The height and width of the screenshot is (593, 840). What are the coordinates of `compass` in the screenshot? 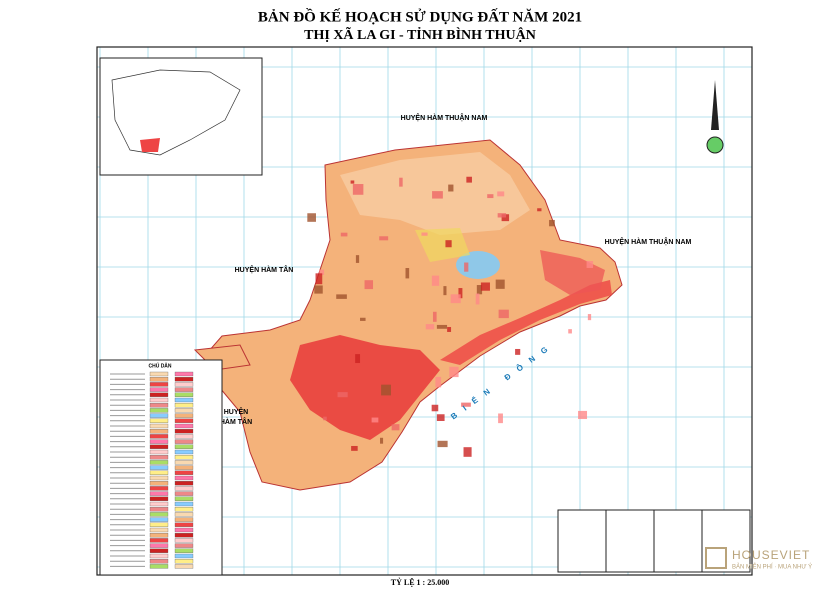 It's located at (715, 145).